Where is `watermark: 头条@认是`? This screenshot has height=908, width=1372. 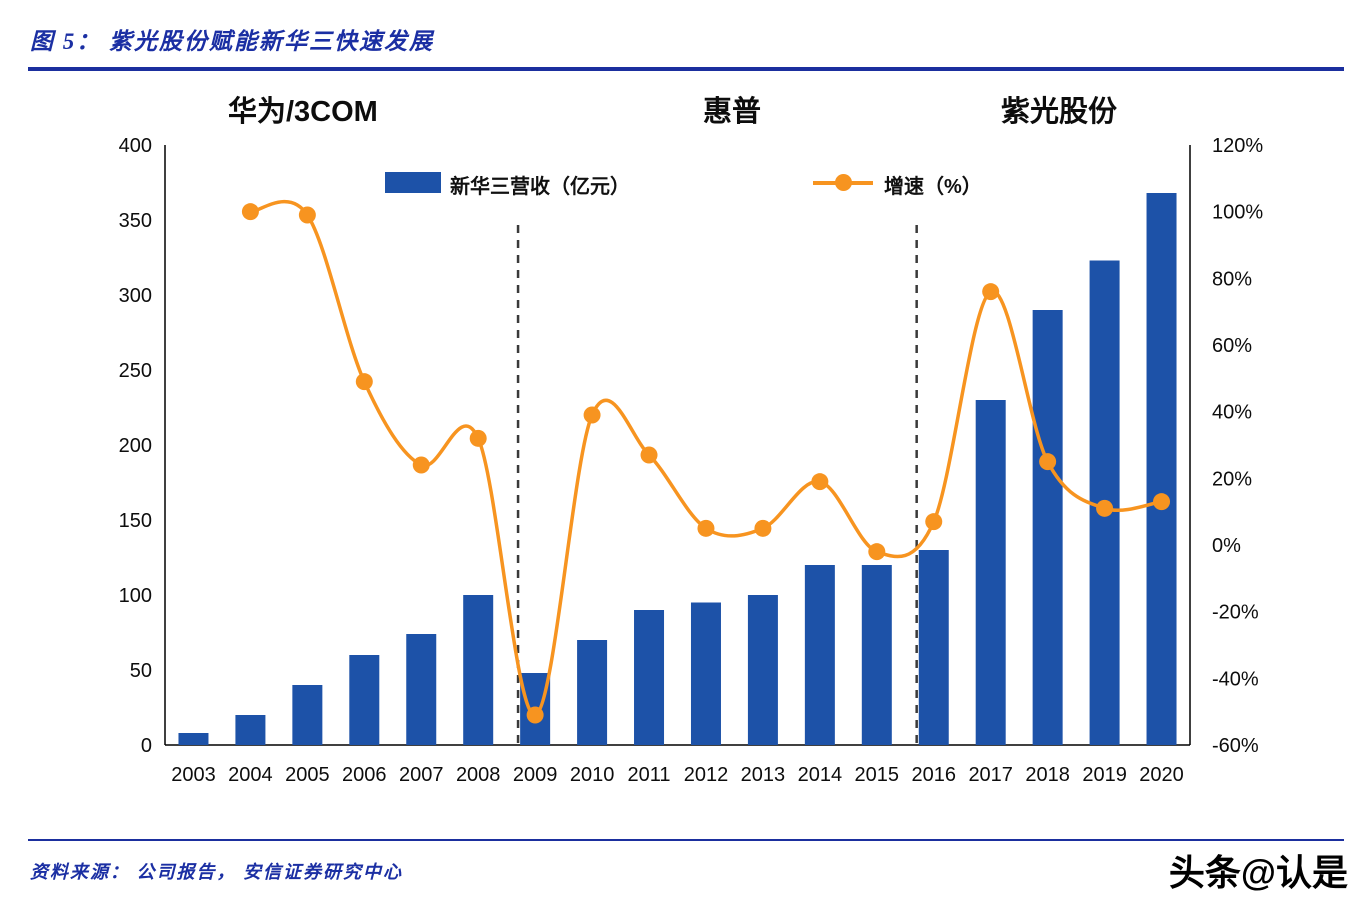 watermark: 头条@认是 is located at coordinates (1258, 872).